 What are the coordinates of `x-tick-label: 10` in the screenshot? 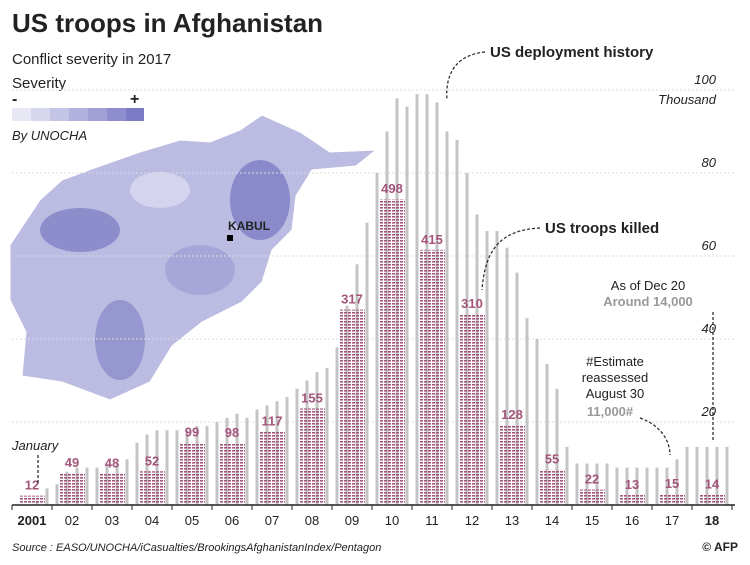 It's located at (392, 520).